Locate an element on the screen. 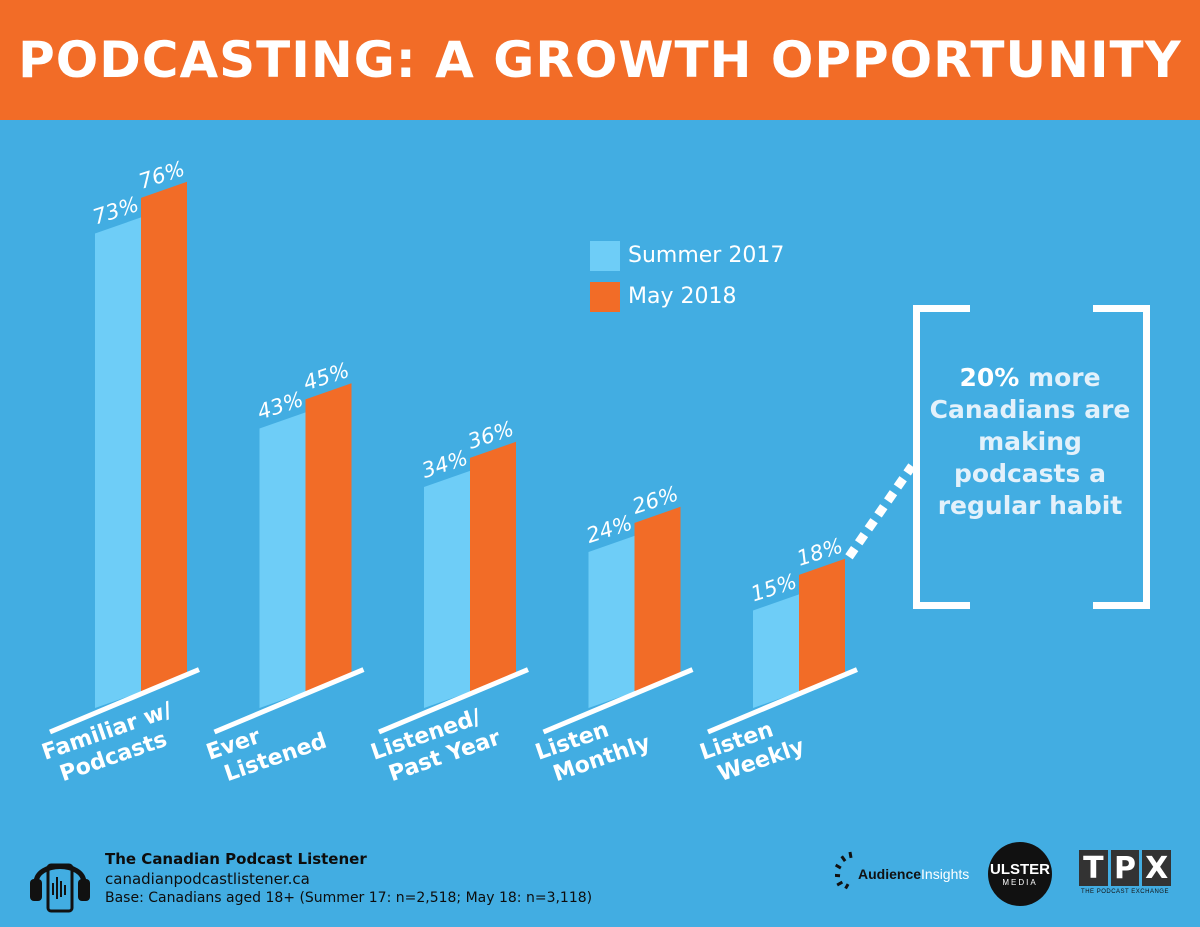  audience-insights-logo: AudienceInsights is located at coordinates (913, 874).